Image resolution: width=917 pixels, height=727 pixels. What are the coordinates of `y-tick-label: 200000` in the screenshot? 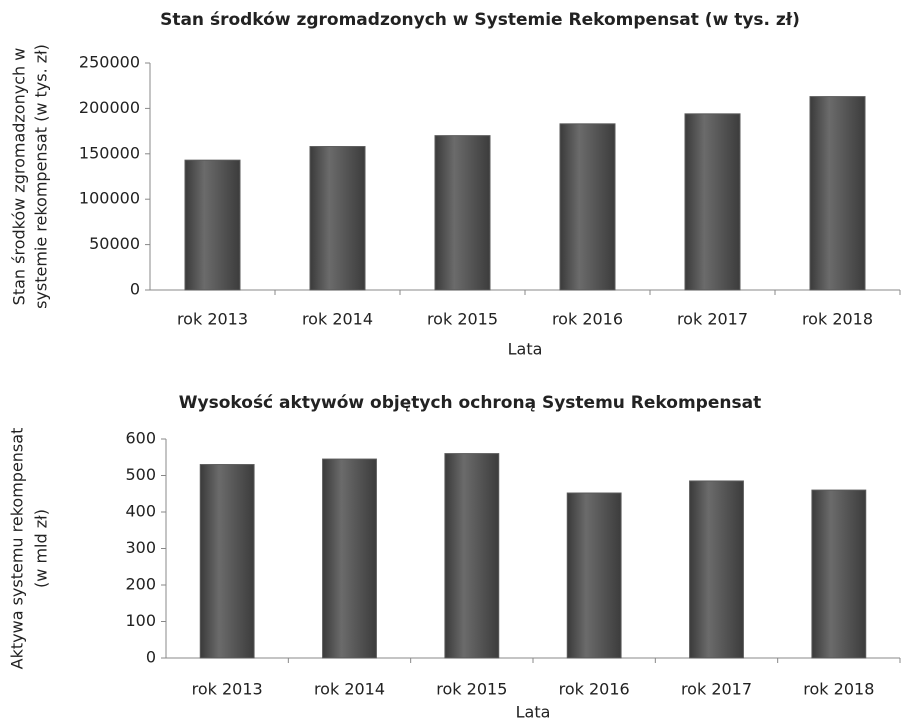 It's located at (109, 107).